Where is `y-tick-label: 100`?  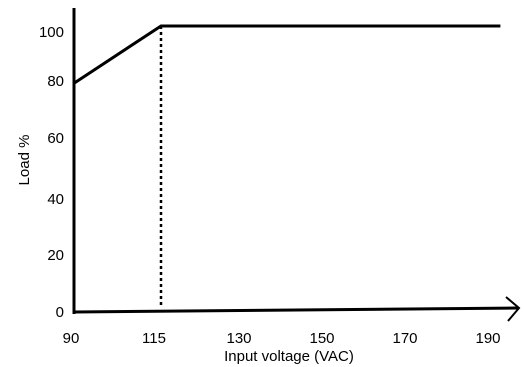
y-tick-label: 100 is located at coordinates (51, 32).